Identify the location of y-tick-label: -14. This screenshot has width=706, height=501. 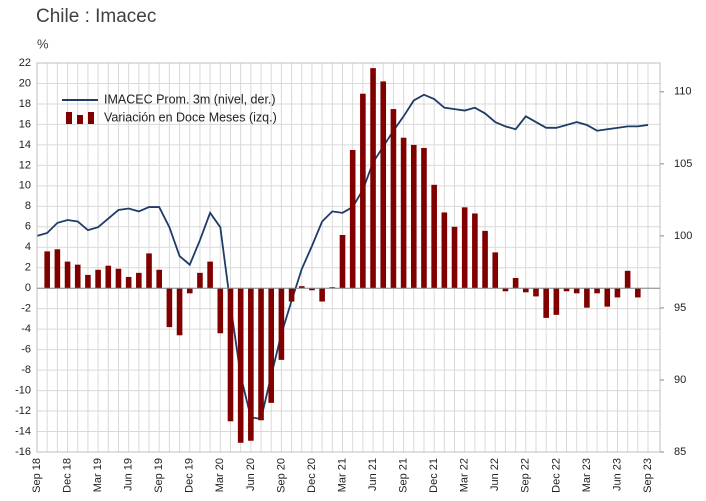
(23, 431).